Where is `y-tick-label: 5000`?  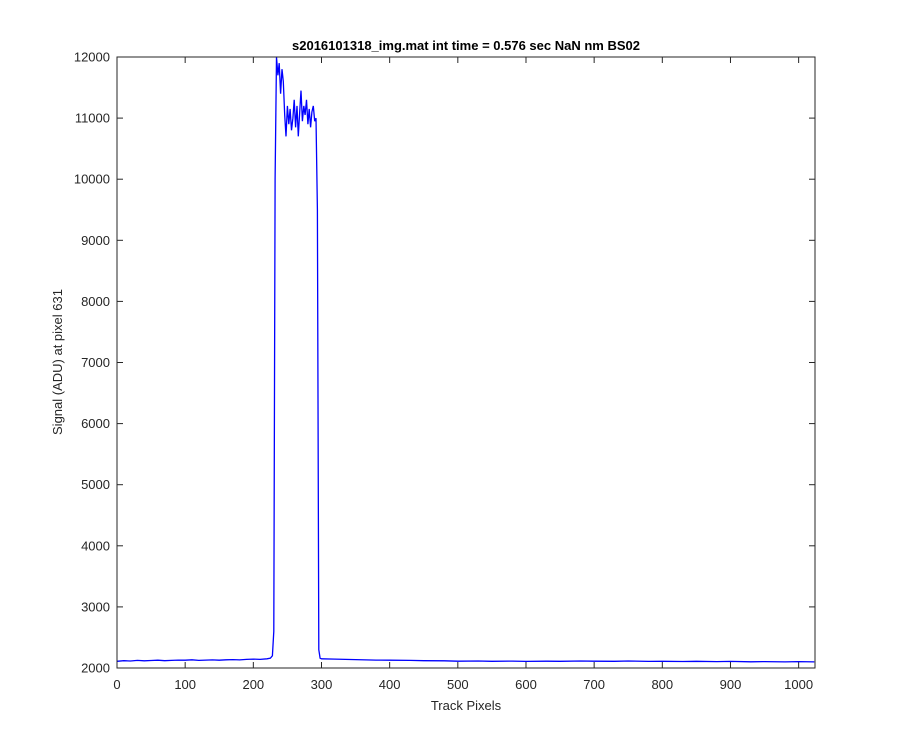
y-tick-label: 5000 is located at coordinates (95, 484).